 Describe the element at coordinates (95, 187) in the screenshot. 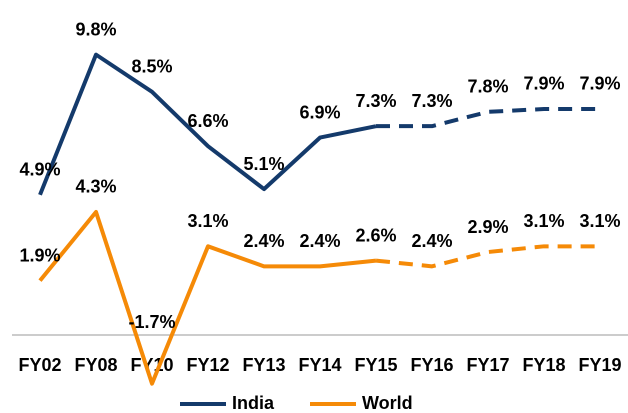

I see `data-label: 4.3%` at that location.